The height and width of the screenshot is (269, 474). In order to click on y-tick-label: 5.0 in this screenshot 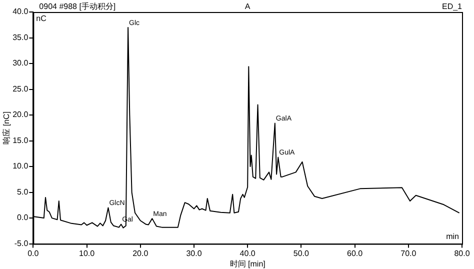, I will do `click(23, 191)`.